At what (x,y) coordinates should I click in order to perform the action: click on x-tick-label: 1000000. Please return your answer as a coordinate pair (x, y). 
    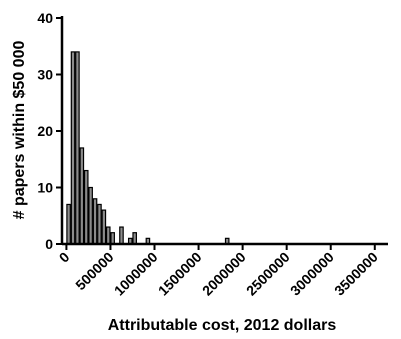
    Looking at the image, I should click on (136, 274).